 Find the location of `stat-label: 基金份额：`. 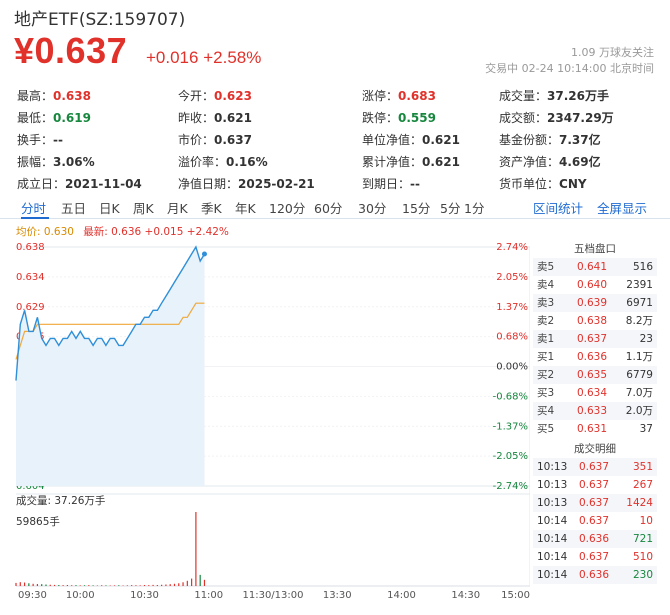

stat-label: 基金份额： is located at coordinates (529, 139).